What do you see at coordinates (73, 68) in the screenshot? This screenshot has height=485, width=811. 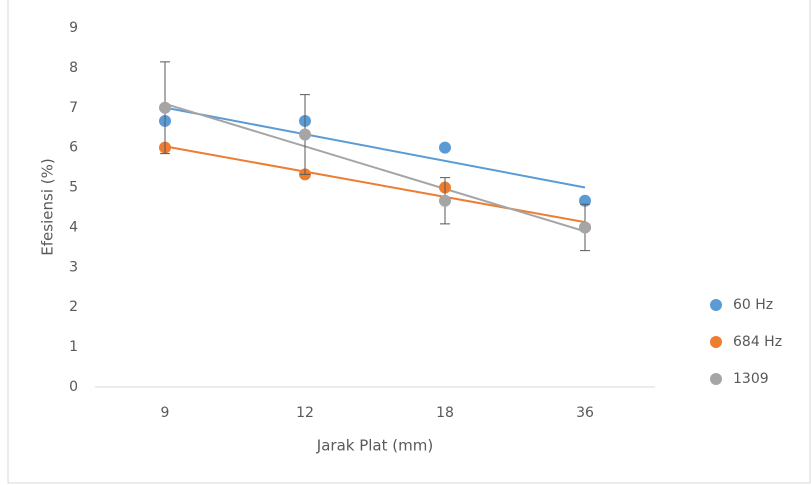 I see `y-tick-label: 8` at bounding box center [73, 68].